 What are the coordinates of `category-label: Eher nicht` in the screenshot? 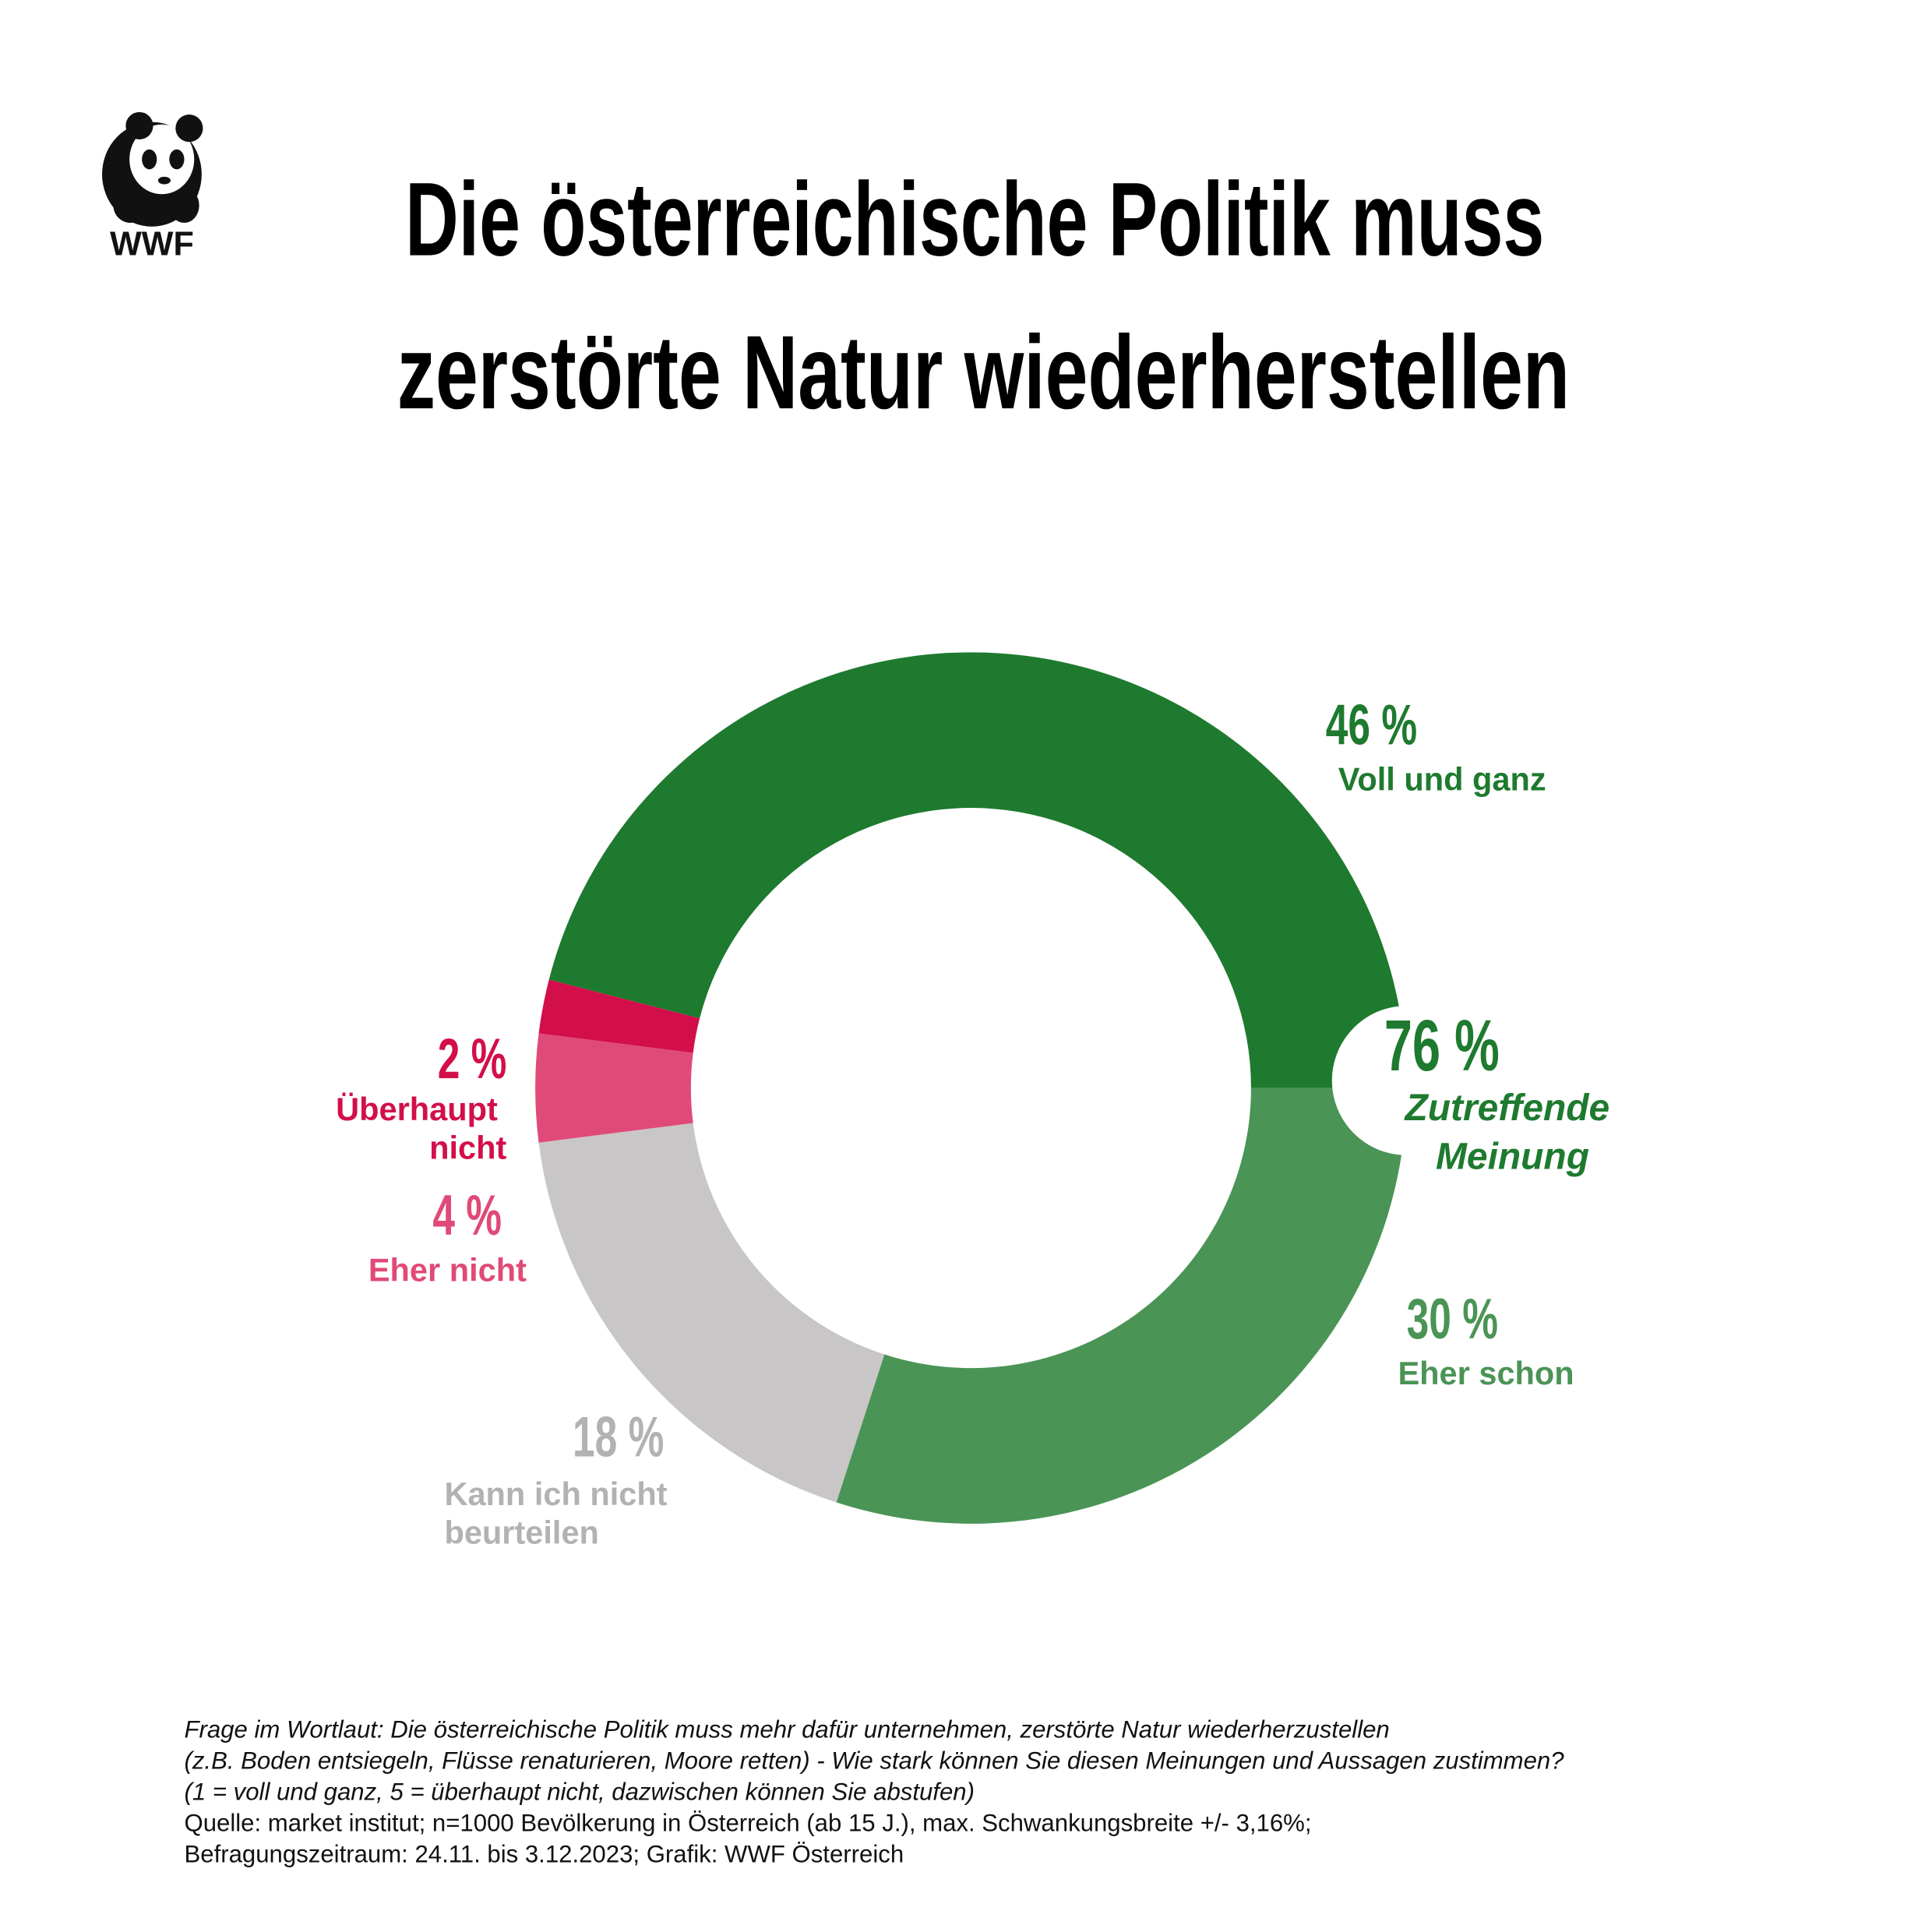 It's located at (448, 1270).